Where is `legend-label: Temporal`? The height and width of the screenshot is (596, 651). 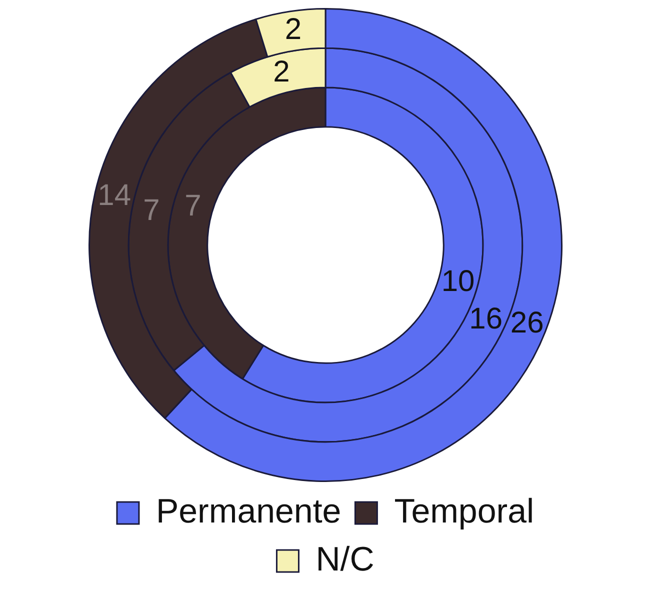 legend-label: Temporal is located at coordinates (464, 511).